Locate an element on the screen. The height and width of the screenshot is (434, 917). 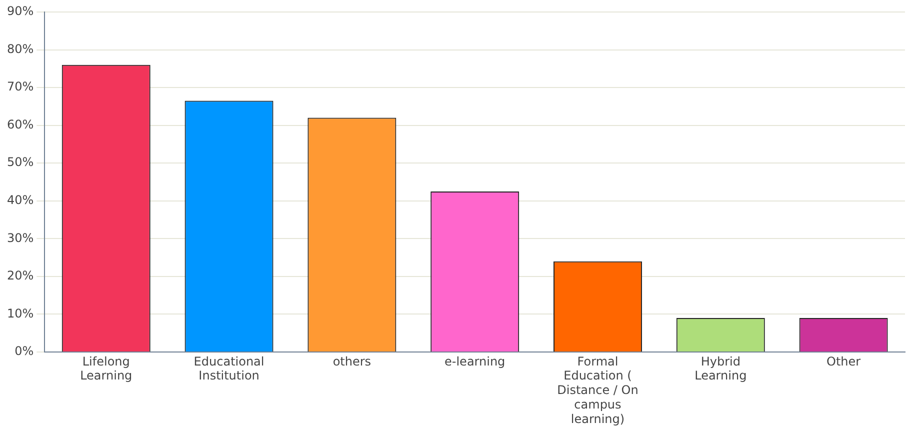
x-tick-label: Other is located at coordinates (843, 361).